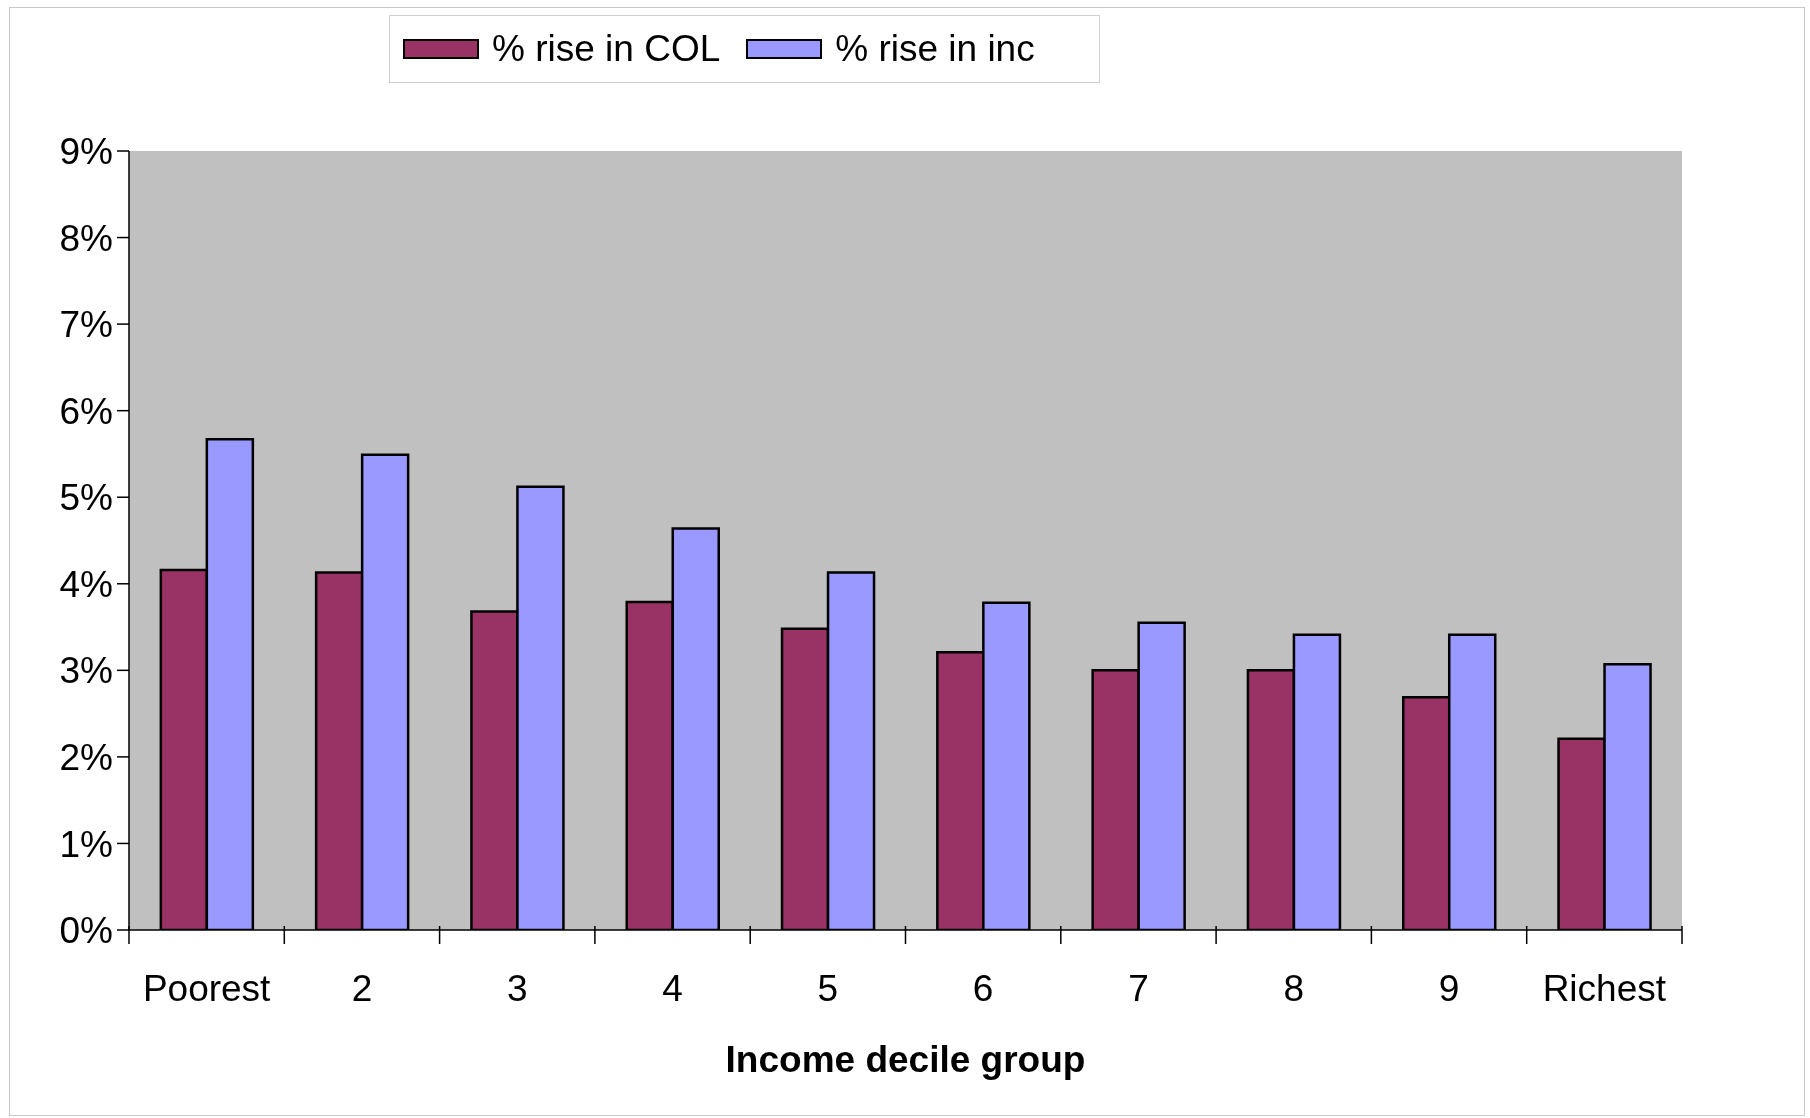 This screenshot has height=1118, width=1810. Describe the element at coordinates (86, 152) in the screenshot. I see `y-tick-label: 9%` at that location.